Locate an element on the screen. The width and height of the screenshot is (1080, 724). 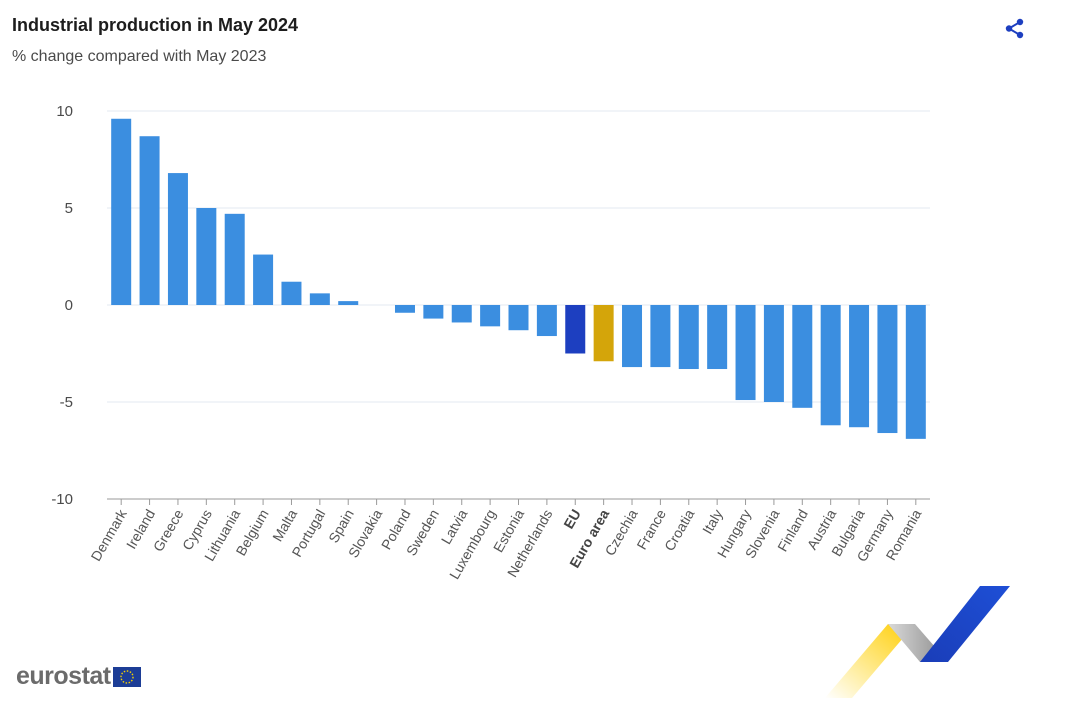
bar-belgium is located at coordinates (263, 279).